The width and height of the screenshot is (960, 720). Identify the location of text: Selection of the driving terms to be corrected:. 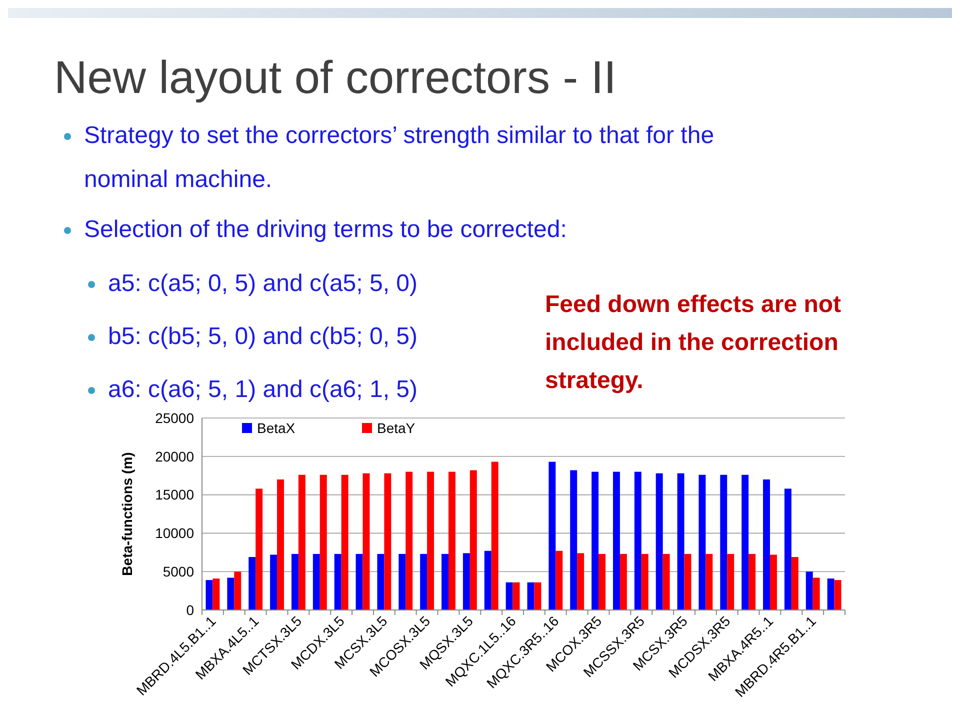
(325, 229).